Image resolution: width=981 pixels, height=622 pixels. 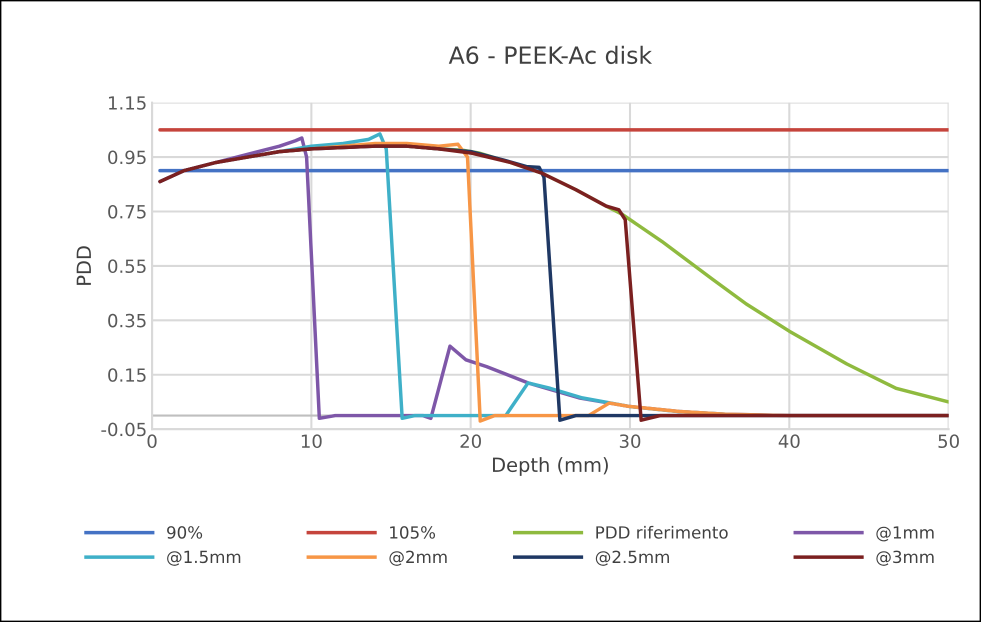 I want to click on x-tick-label: 10, so click(x=312, y=441).